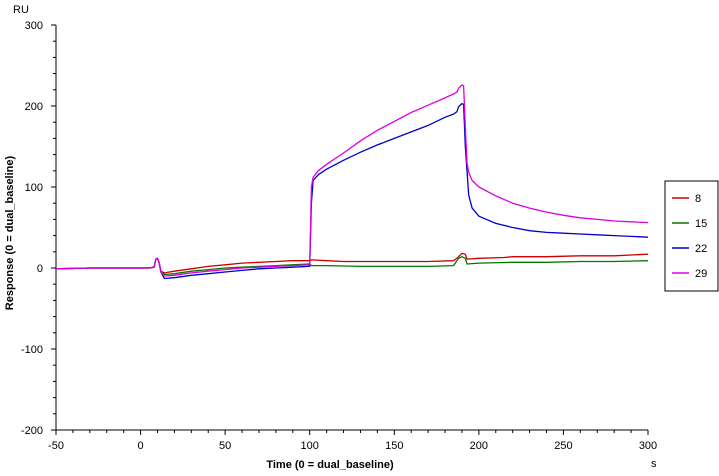 The height and width of the screenshot is (476, 719). I want to click on y-axis-title: Response (0 = dual_baseline), so click(10, 232).